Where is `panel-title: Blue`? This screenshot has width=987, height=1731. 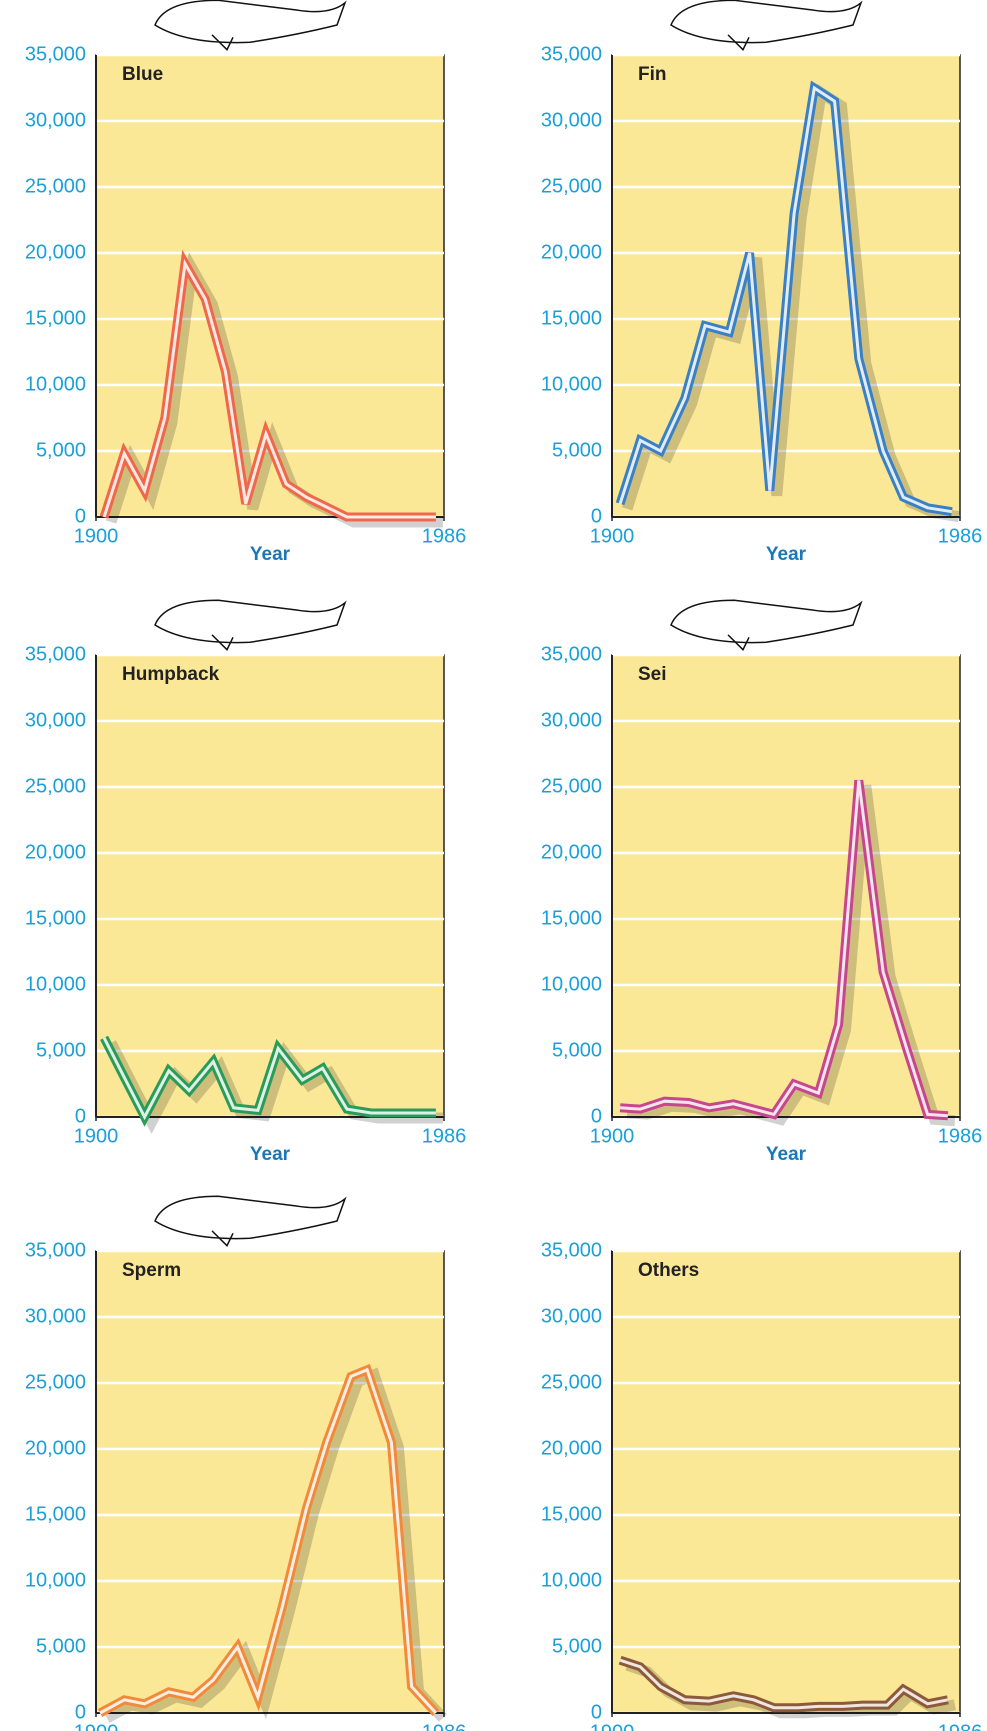
panel-title: Blue is located at coordinates (142, 74).